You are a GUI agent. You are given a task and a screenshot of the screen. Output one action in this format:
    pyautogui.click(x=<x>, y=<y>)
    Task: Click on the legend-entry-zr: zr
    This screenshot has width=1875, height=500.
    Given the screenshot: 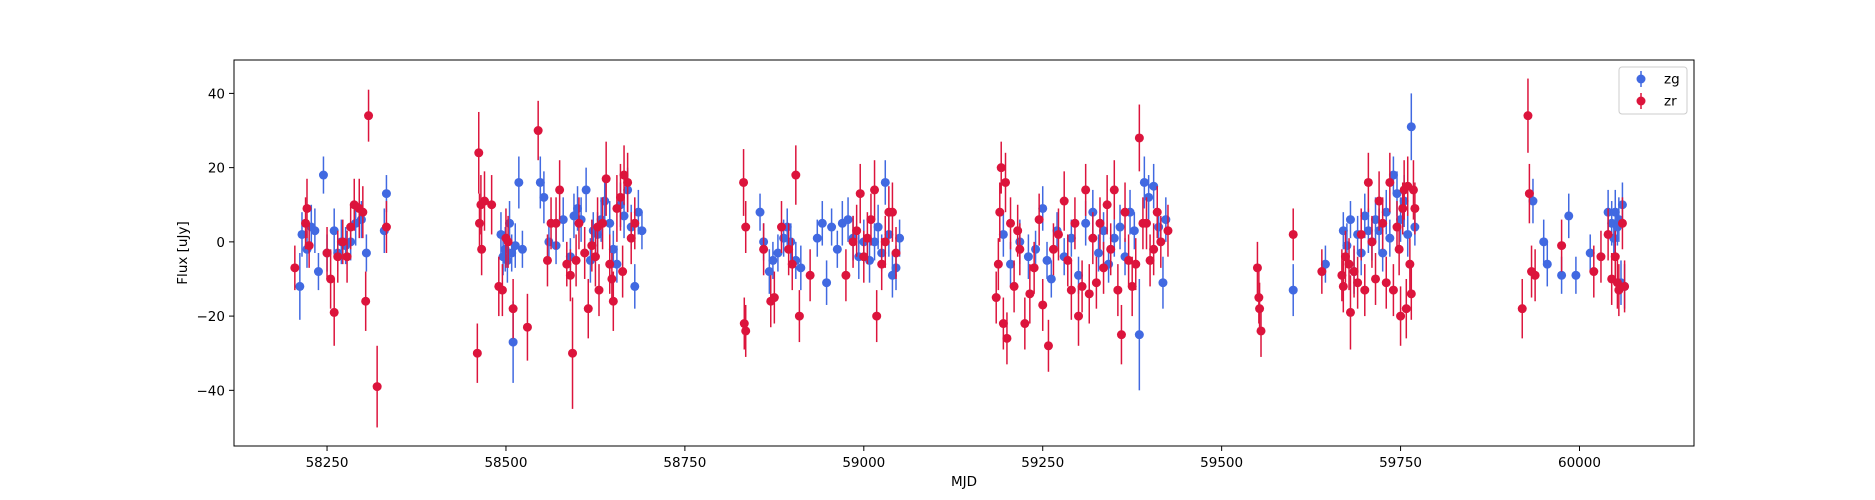 What is the action you would take?
    pyautogui.click(x=1656, y=101)
    